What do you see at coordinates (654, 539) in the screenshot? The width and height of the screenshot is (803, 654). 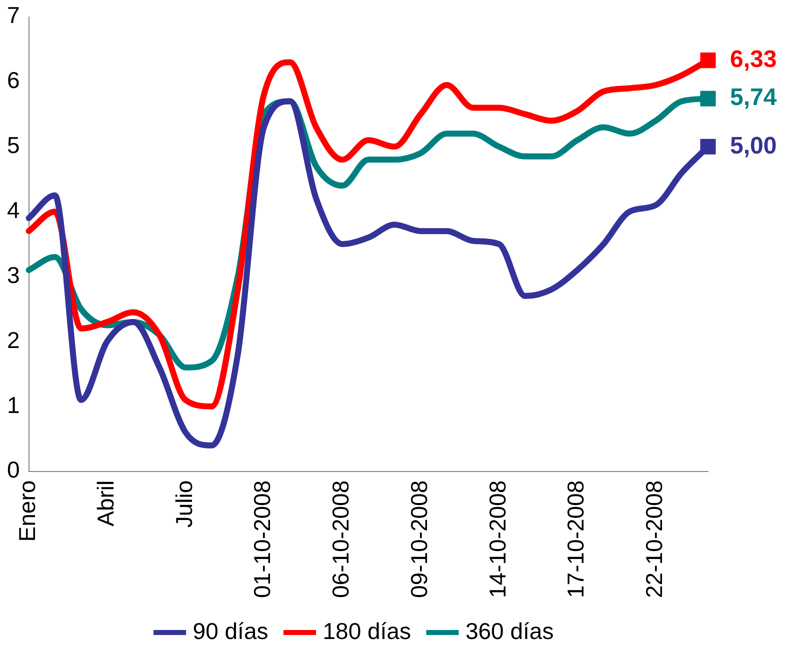 I see `x-tick-label: 22-10-2008` at bounding box center [654, 539].